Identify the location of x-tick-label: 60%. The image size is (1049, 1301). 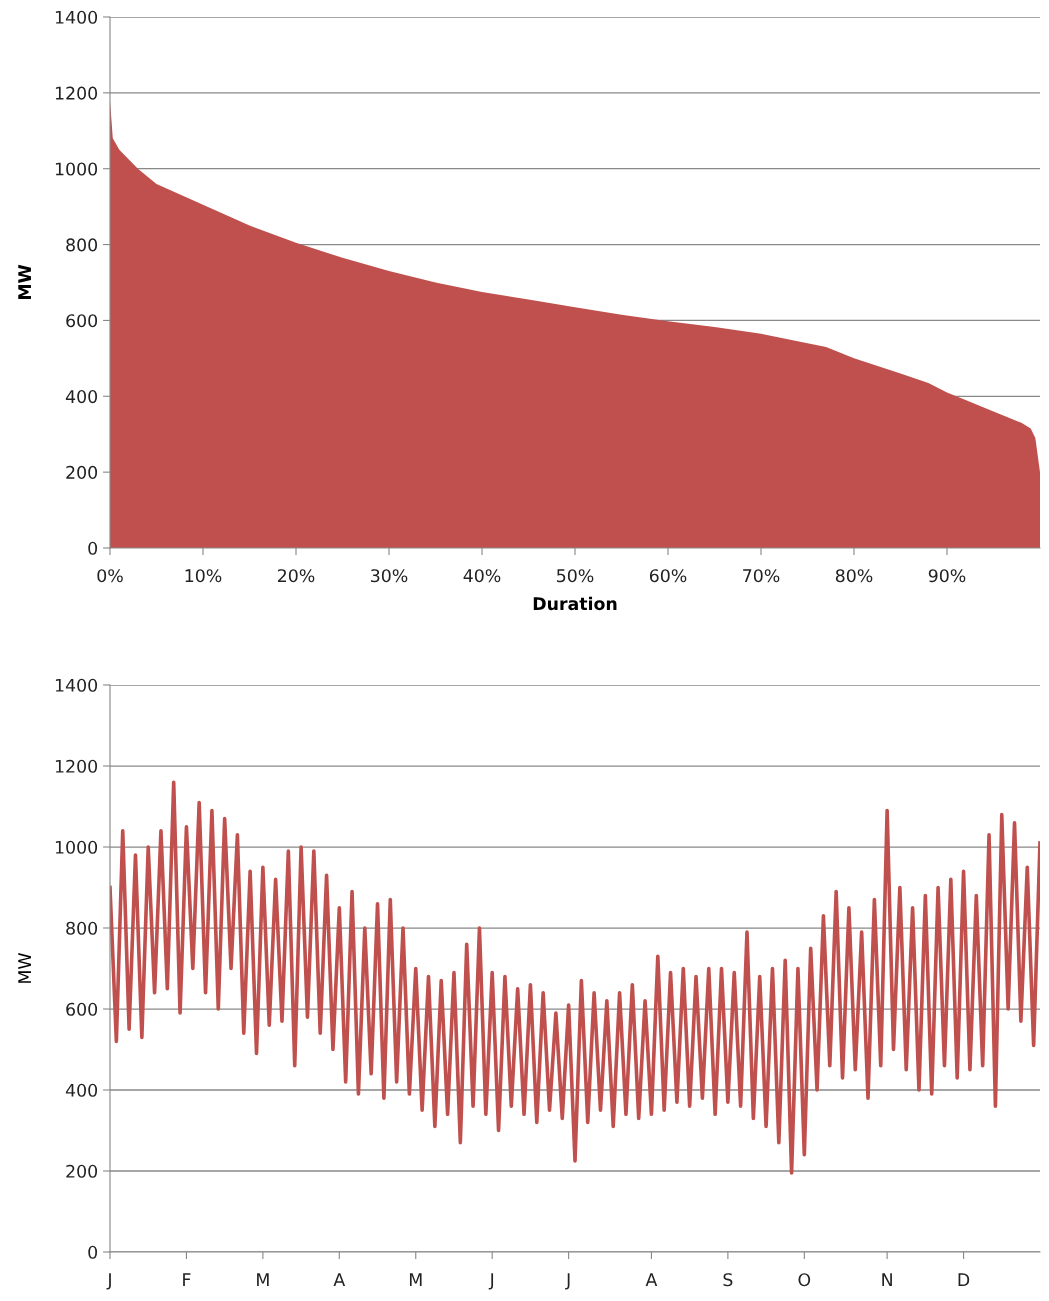
(668, 576).